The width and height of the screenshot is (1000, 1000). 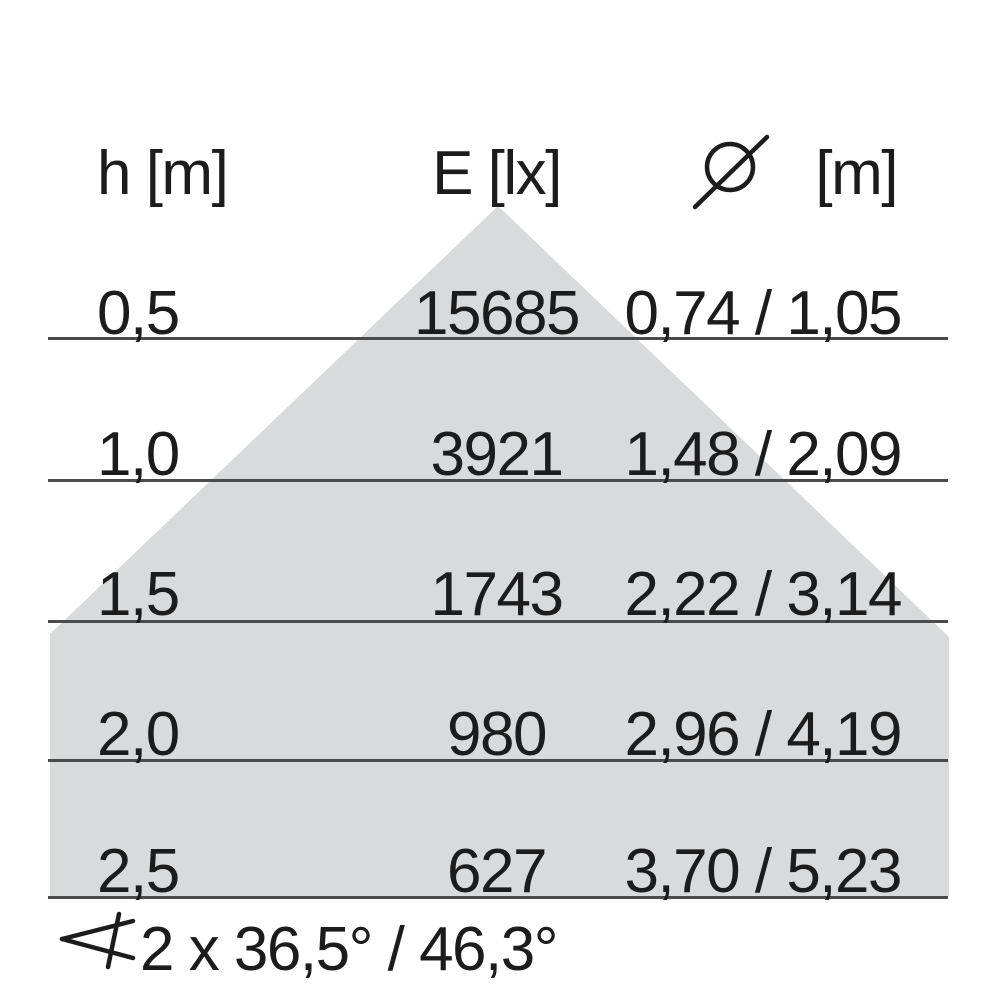 What do you see at coordinates (138, 313) in the screenshot?
I see `row-1-height: 0,5` at bounding box center [138, 313].